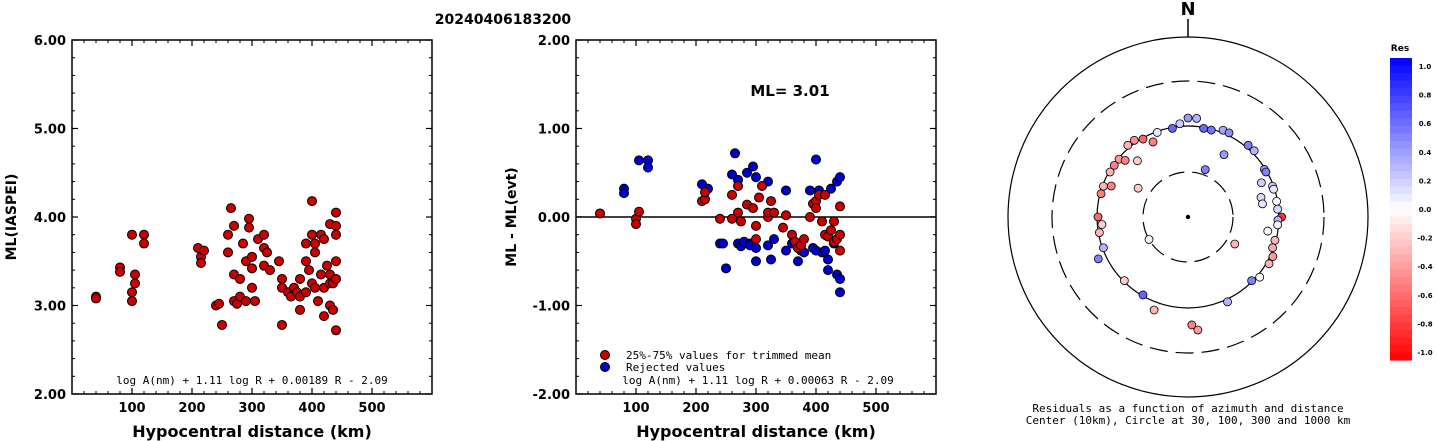 This screenshot has width=1437, height=441. What do you see at coordinates (1424, 353) in the screenshot?
I see `colorbar-tick-label: -1.0` at bounding box center [1424, 353].